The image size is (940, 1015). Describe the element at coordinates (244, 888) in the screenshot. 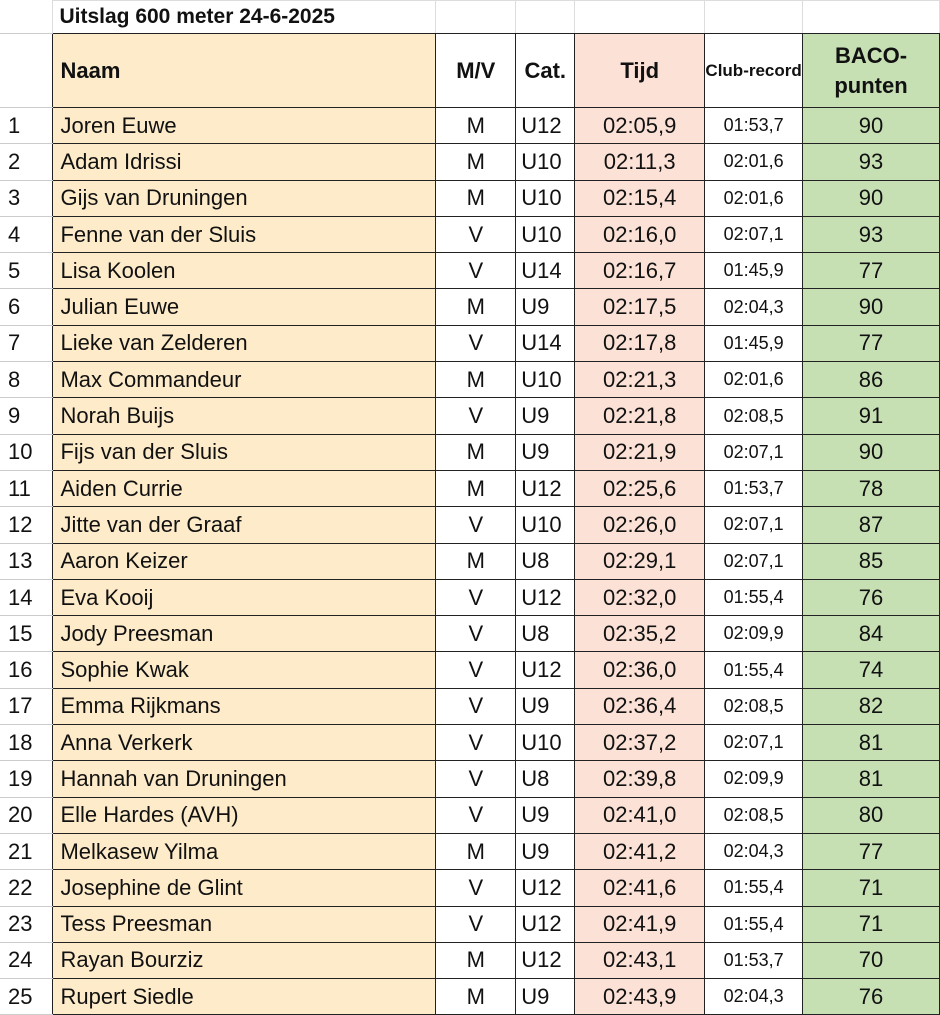

I see `name-cell: Josephine de Glint` at that location.